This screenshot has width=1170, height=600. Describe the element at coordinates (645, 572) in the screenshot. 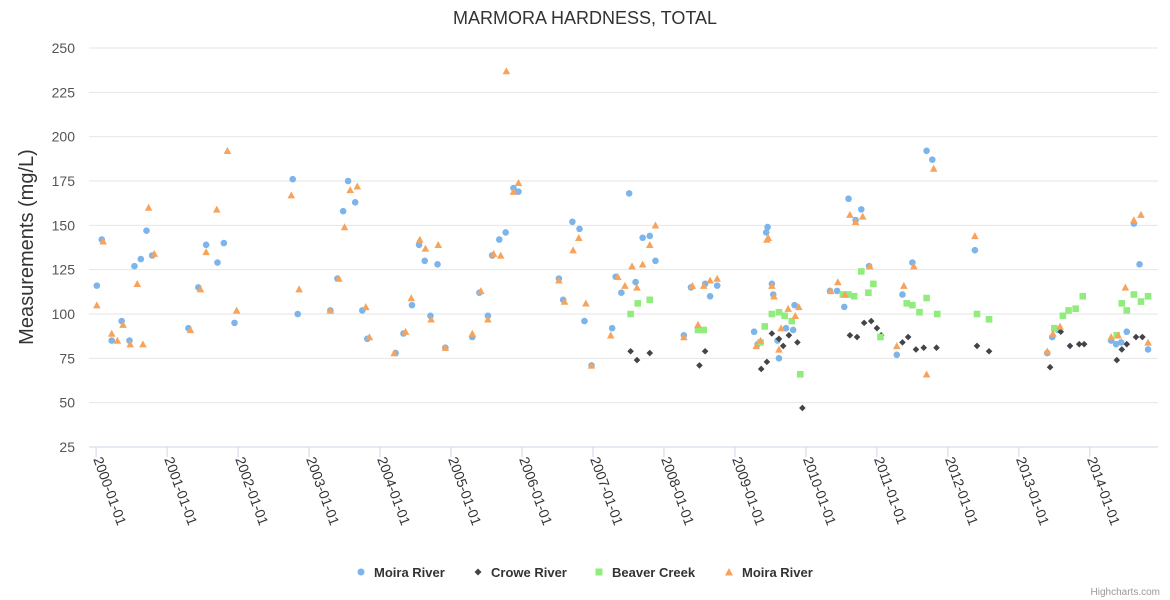

I see `legend-item-beaver-creek: Beaver Creek` at that location.